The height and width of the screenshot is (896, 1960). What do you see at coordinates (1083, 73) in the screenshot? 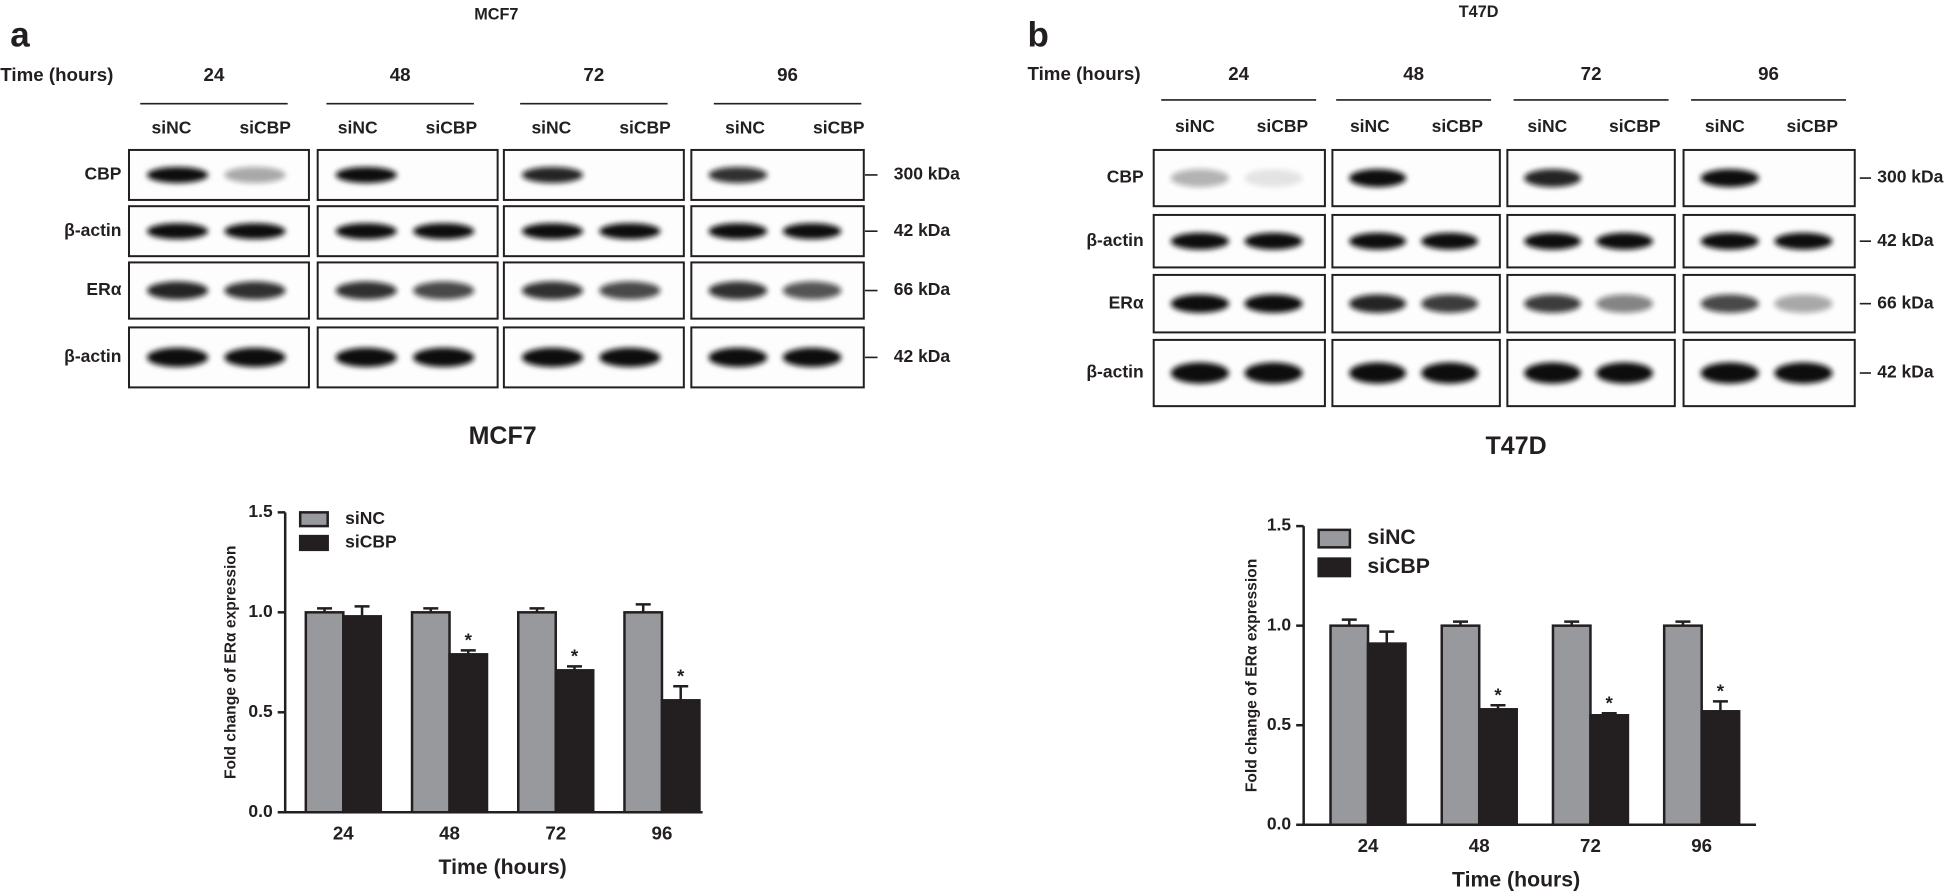
I see `time-label: Time (hours)` at bounding box center [1083, 73].